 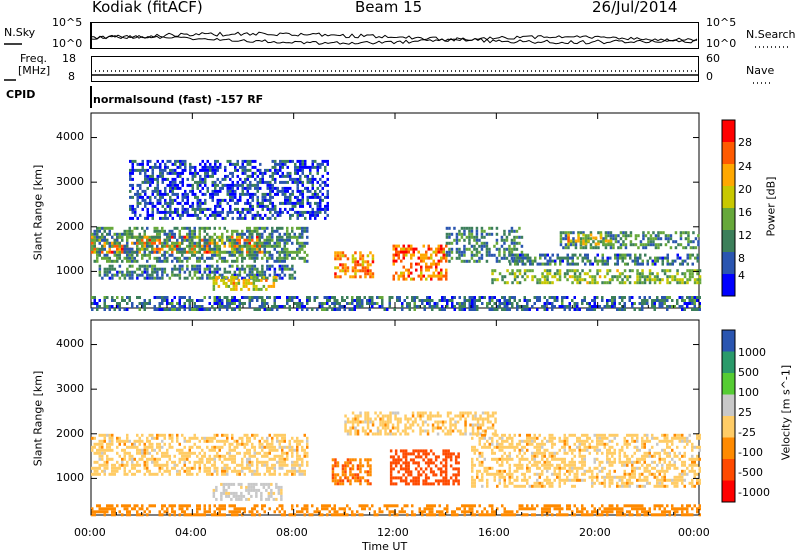 What do you see at coordinates (38, 212) in the screenshot?
I see `power-ylabel: Slant Range [km]` at bounding box center [38, 212].